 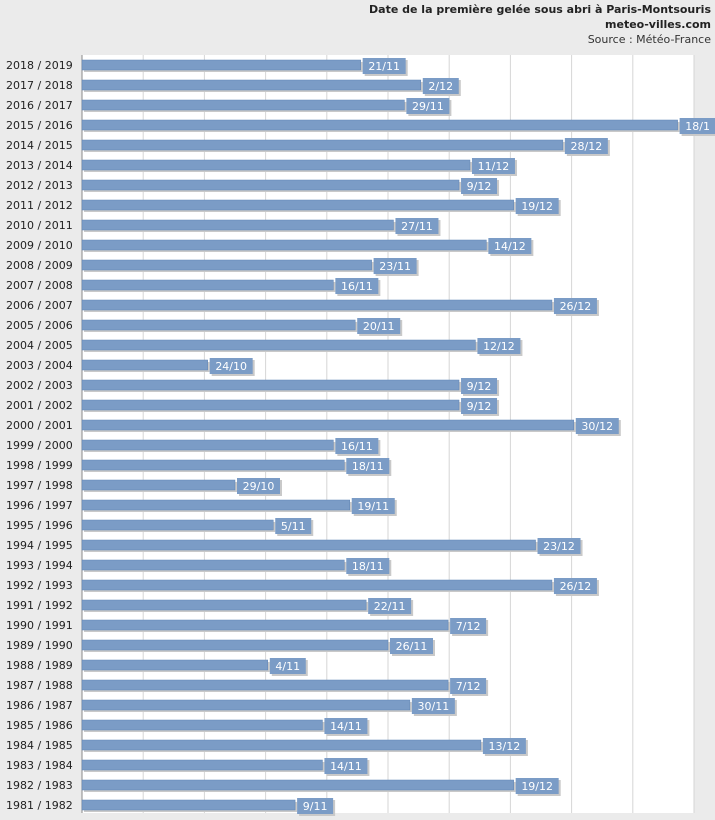 I want to click on data-label: 26/11, so click(x=412, y=646).